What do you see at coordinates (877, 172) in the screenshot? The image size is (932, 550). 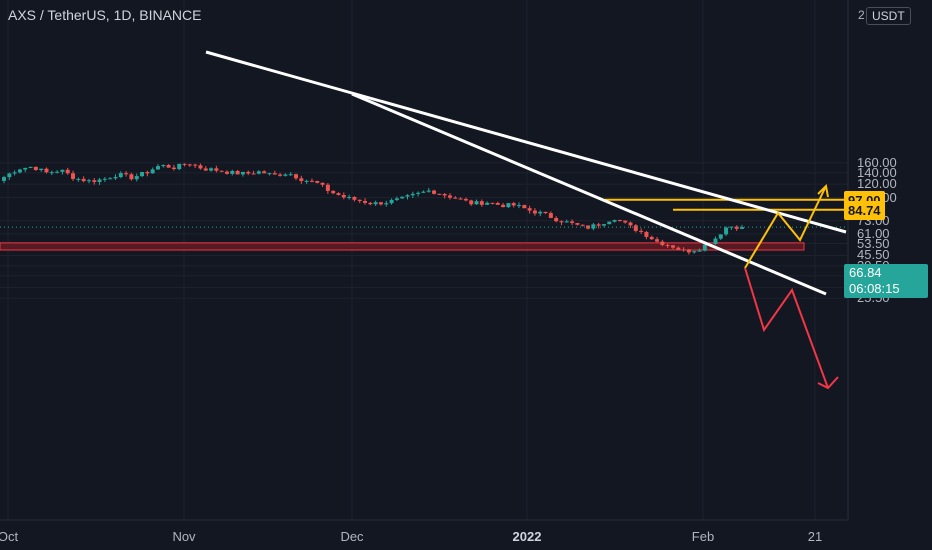 I see `price-tick: 140.00` at bounding box center [877, 172].